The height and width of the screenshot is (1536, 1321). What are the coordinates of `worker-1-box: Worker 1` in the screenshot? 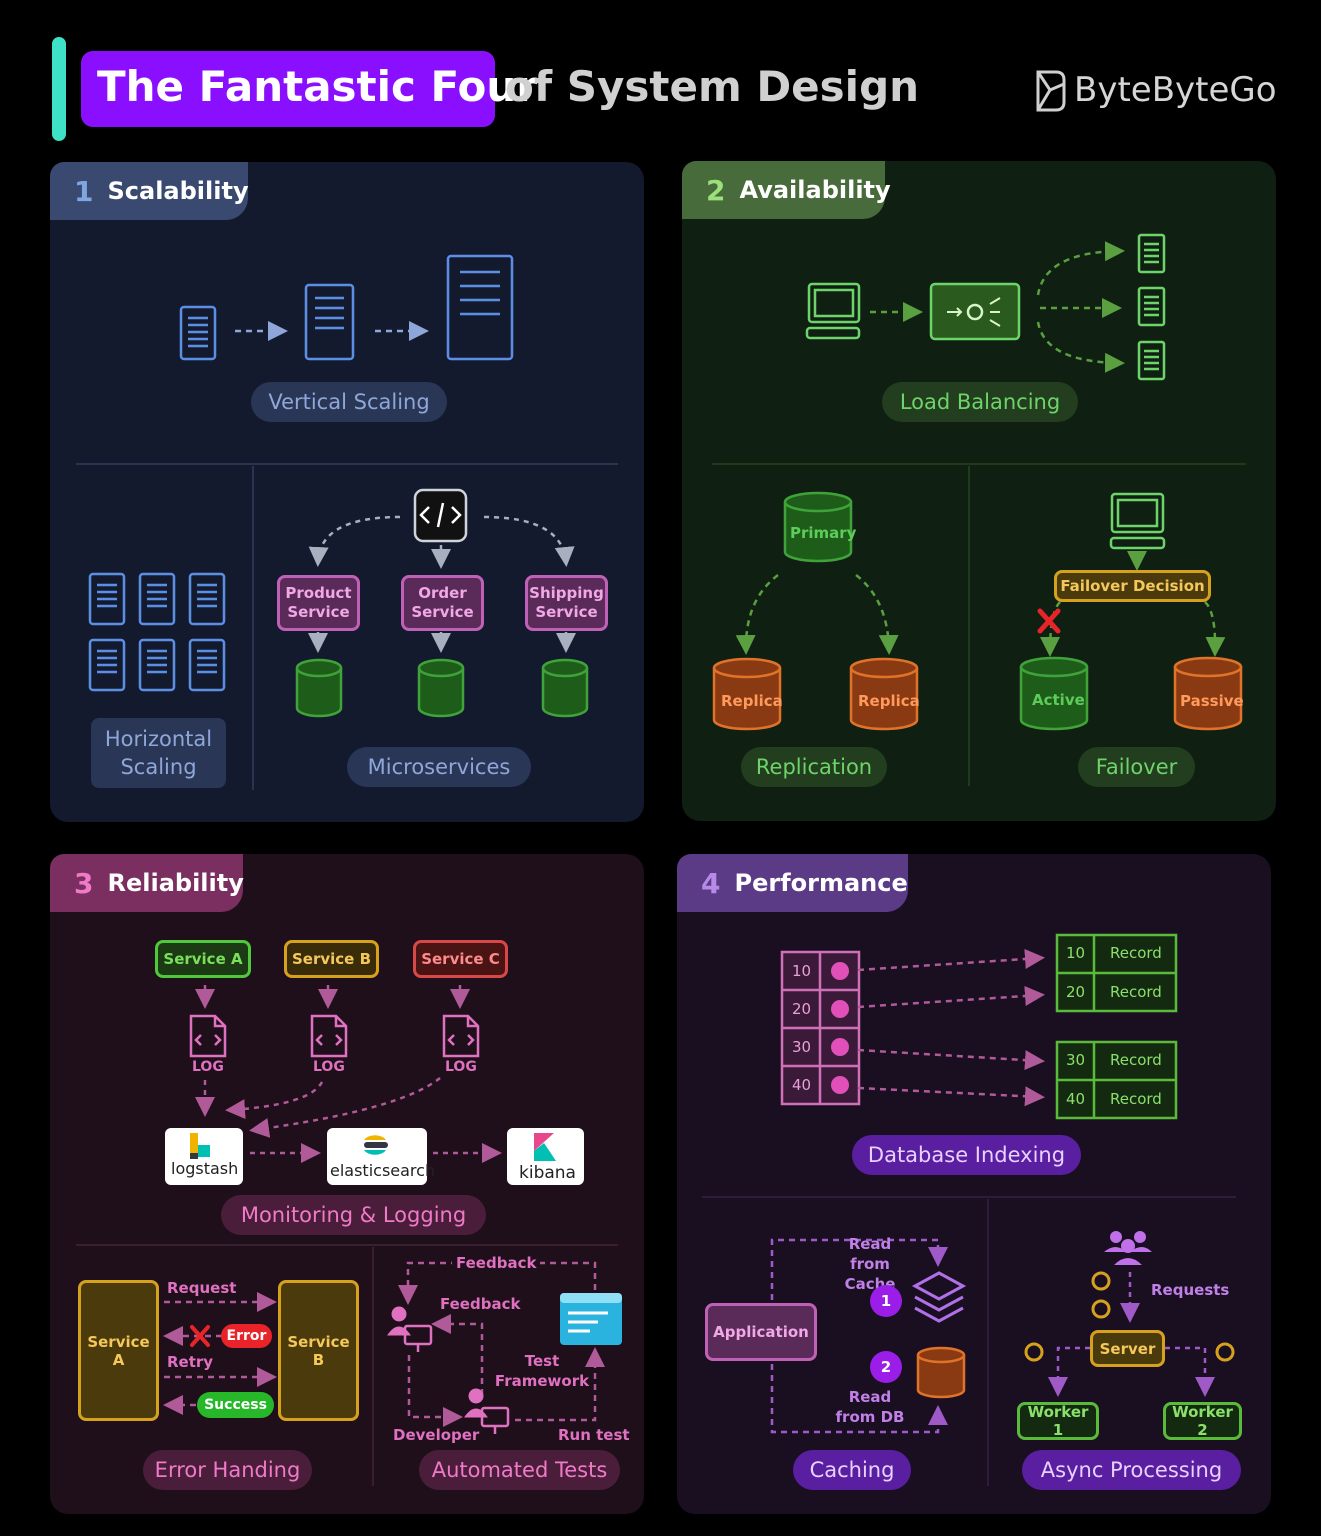 It's located at (1058, 1421).